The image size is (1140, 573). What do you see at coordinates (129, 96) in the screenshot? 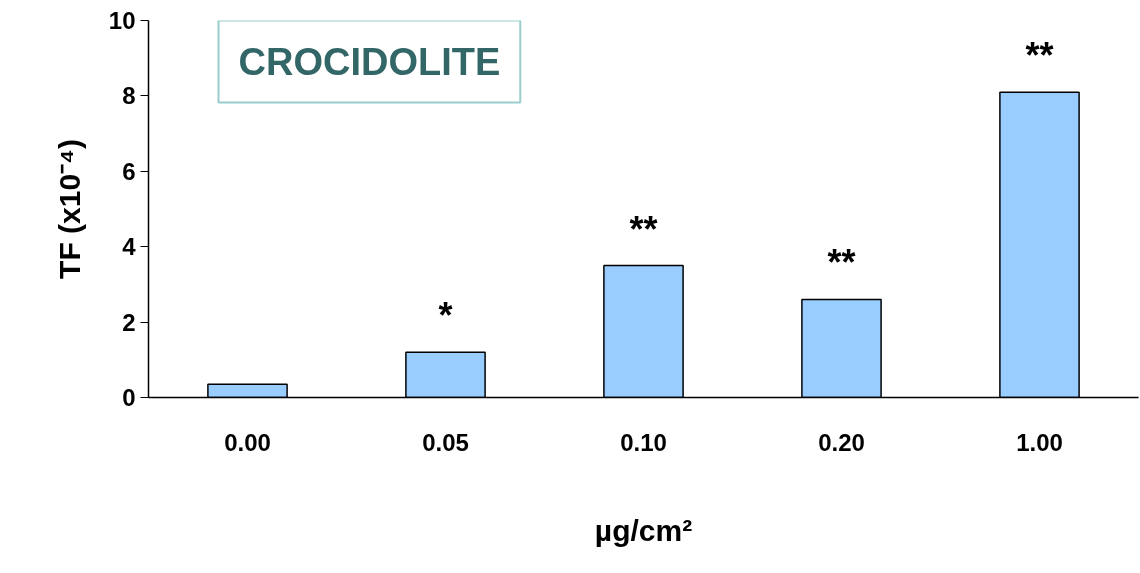
I see `y-tick-label: 8` at bounding box center [129, 96].